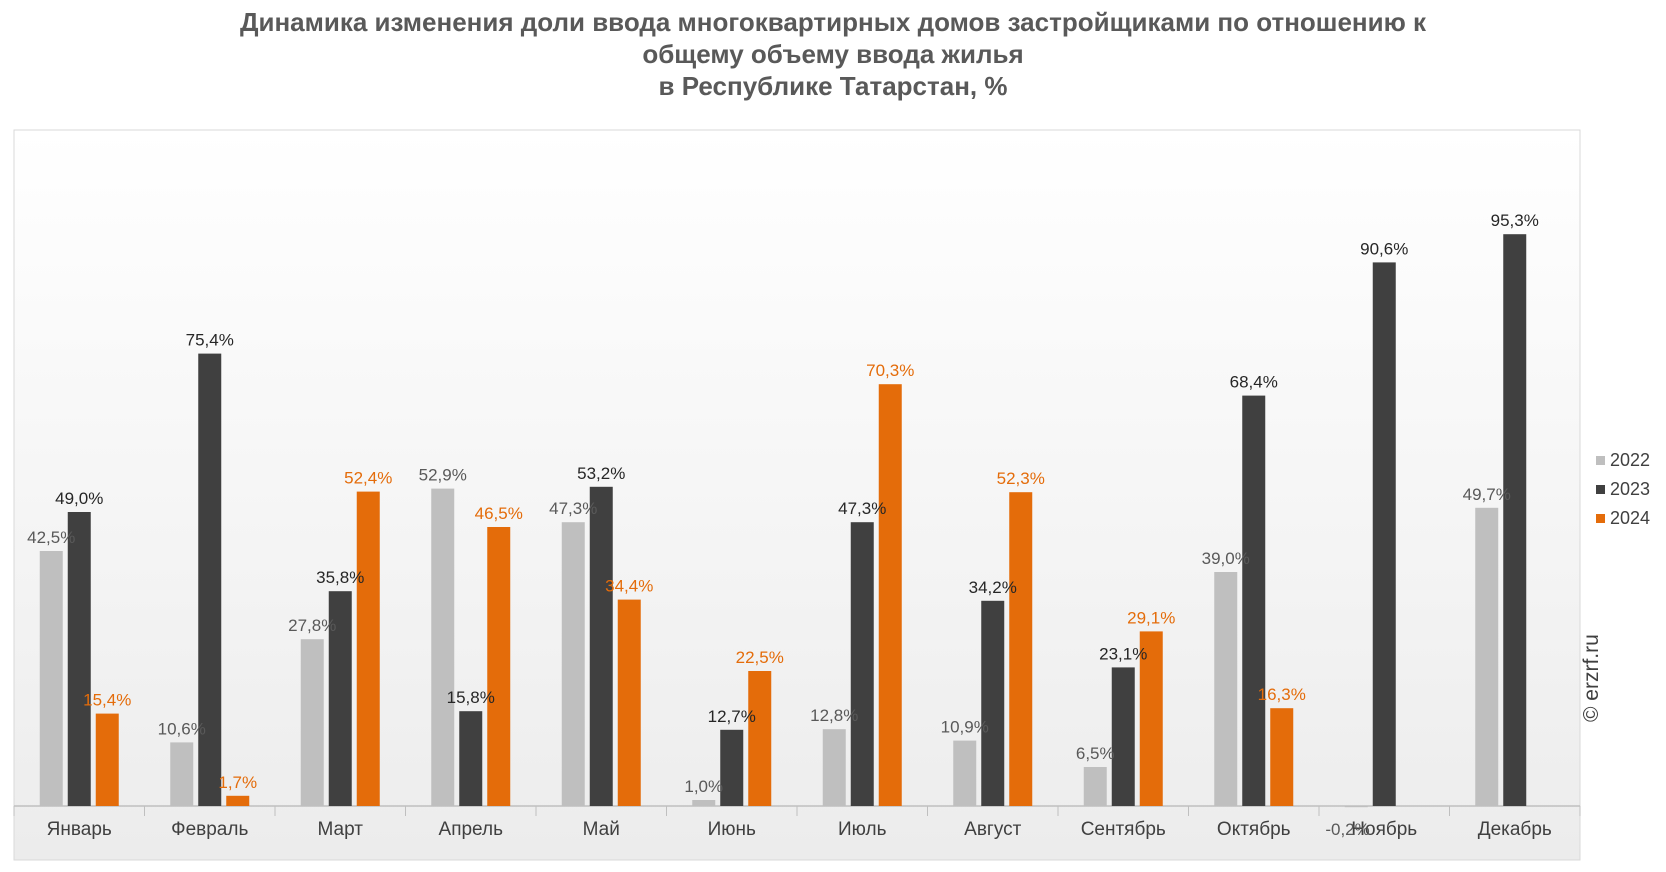  I want to click on x-tick-label: Январь, so click(79, 829).